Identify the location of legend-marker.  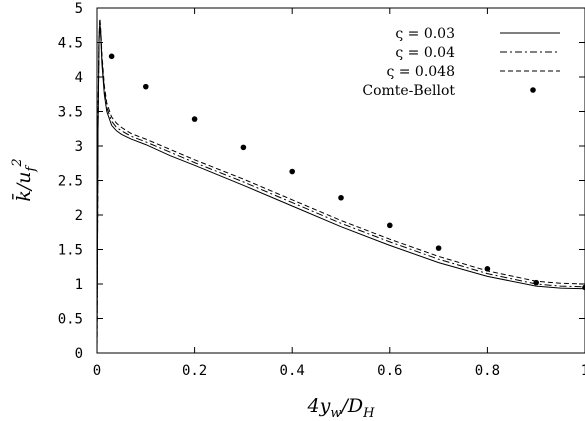
(533, 90).